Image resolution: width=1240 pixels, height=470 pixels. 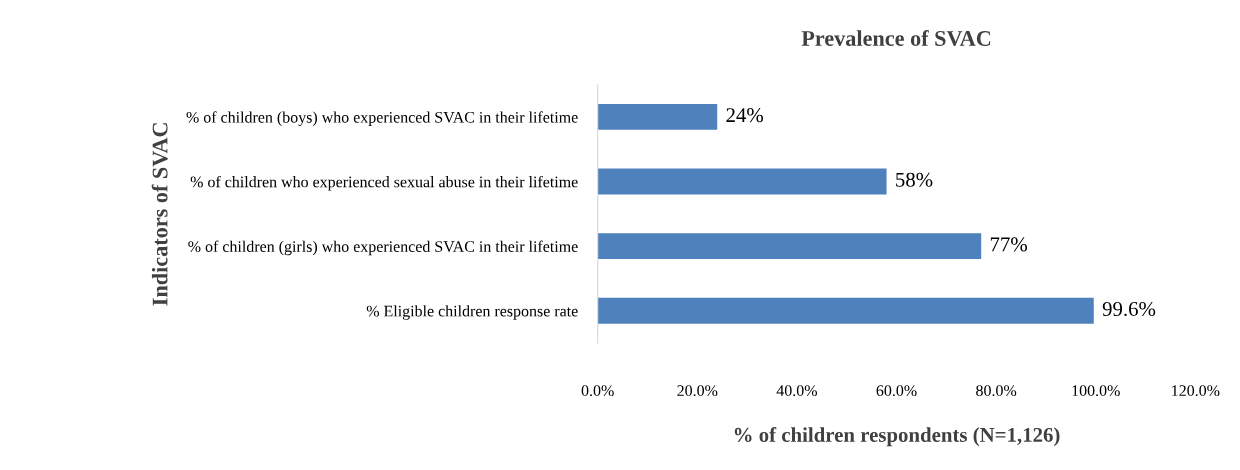 I want to click on x-tick-label: 0.0%, so click(x=597, y=391).